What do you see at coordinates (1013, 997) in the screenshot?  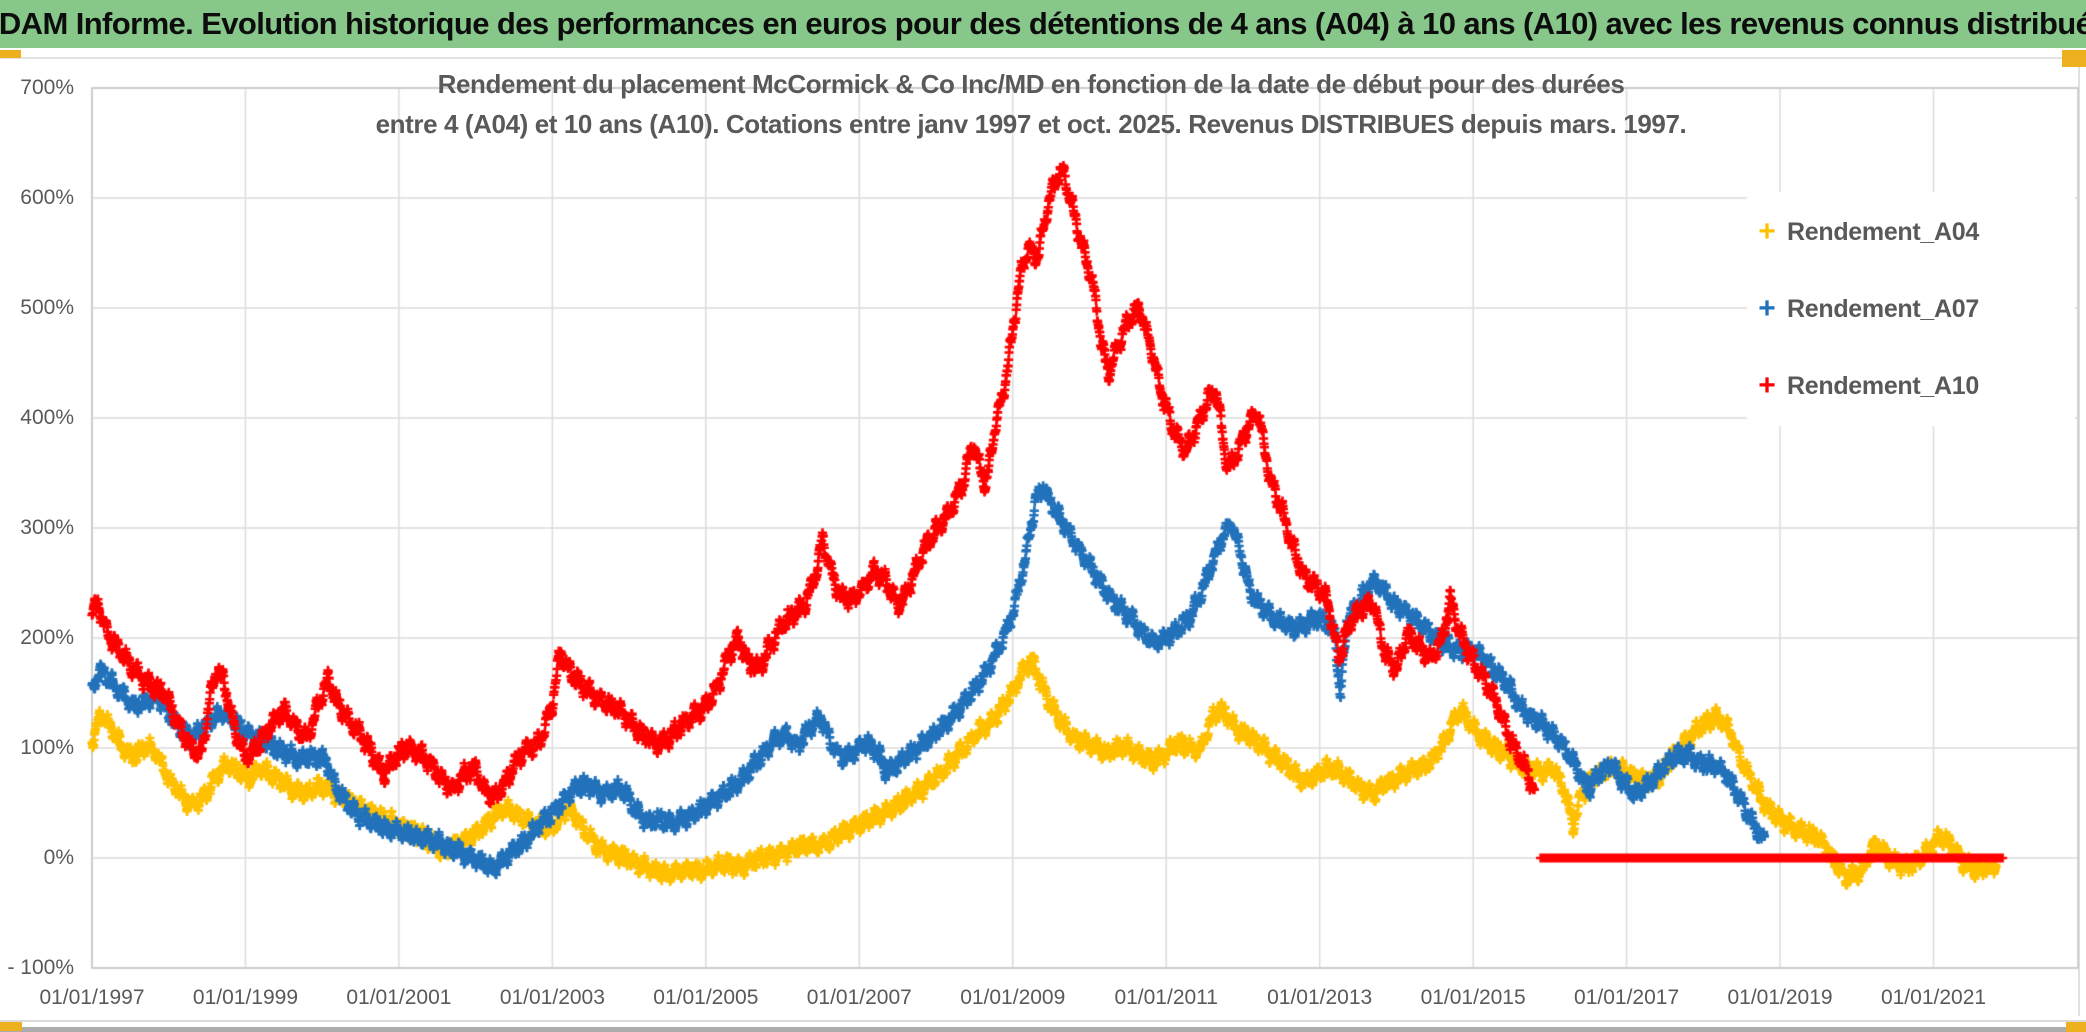 I see `x-axis-tick-label: 01/01/2009` at bounding box center [1013, 997].